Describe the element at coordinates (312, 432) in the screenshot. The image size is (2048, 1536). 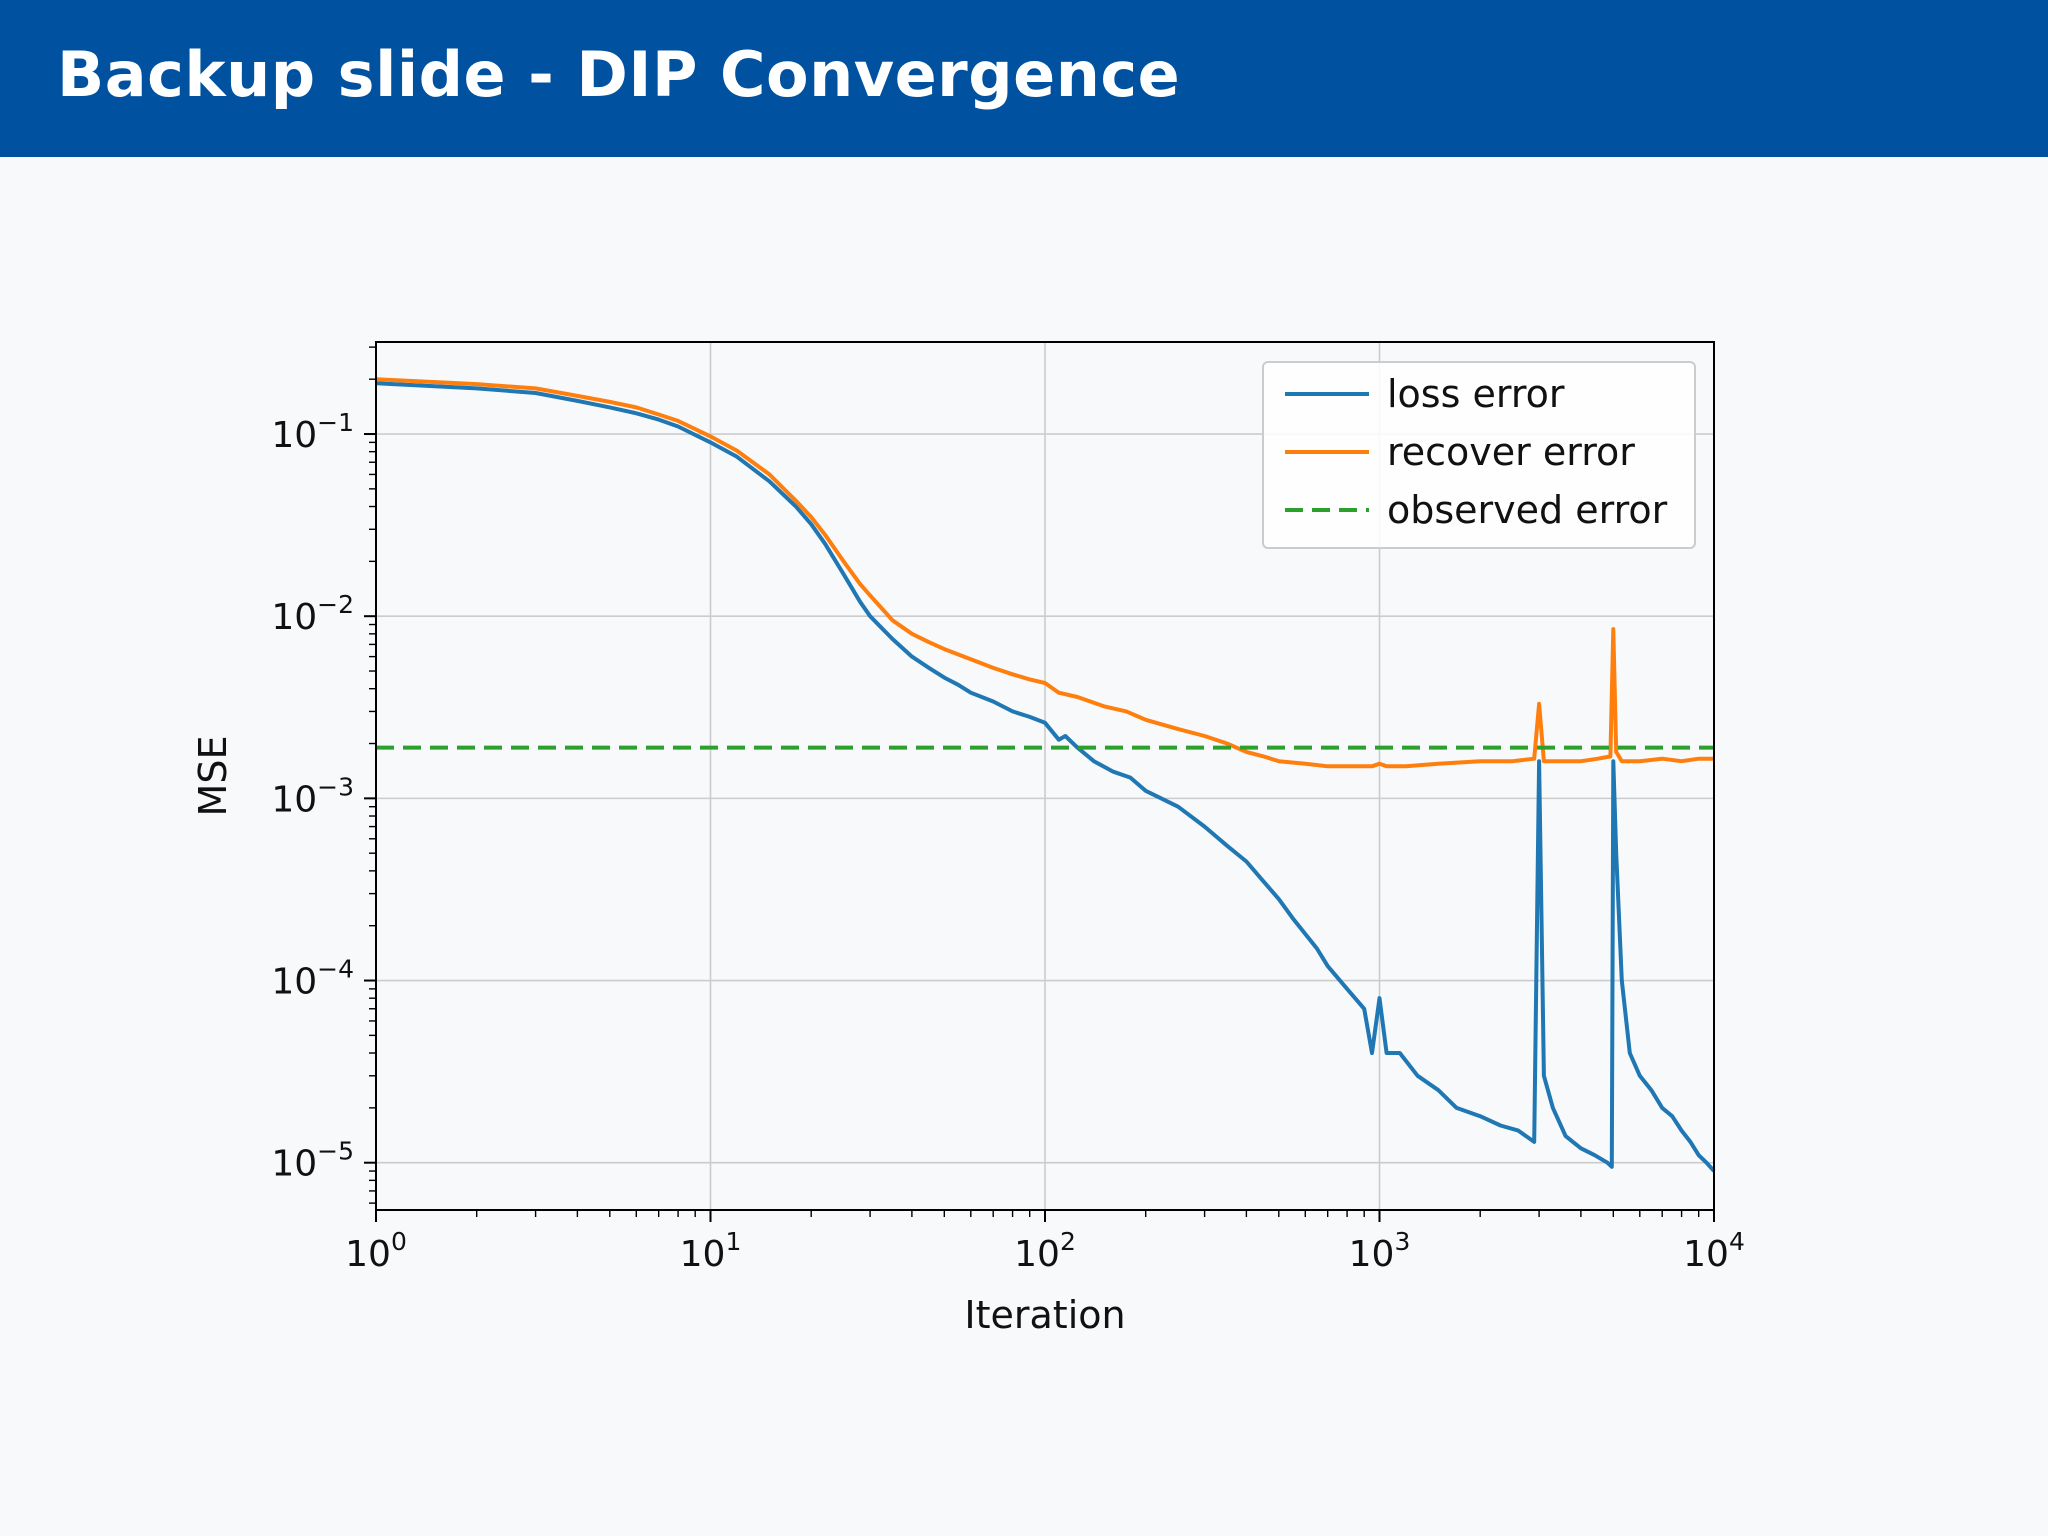
I see `y-tick-label: 10⁻¹` at that location.